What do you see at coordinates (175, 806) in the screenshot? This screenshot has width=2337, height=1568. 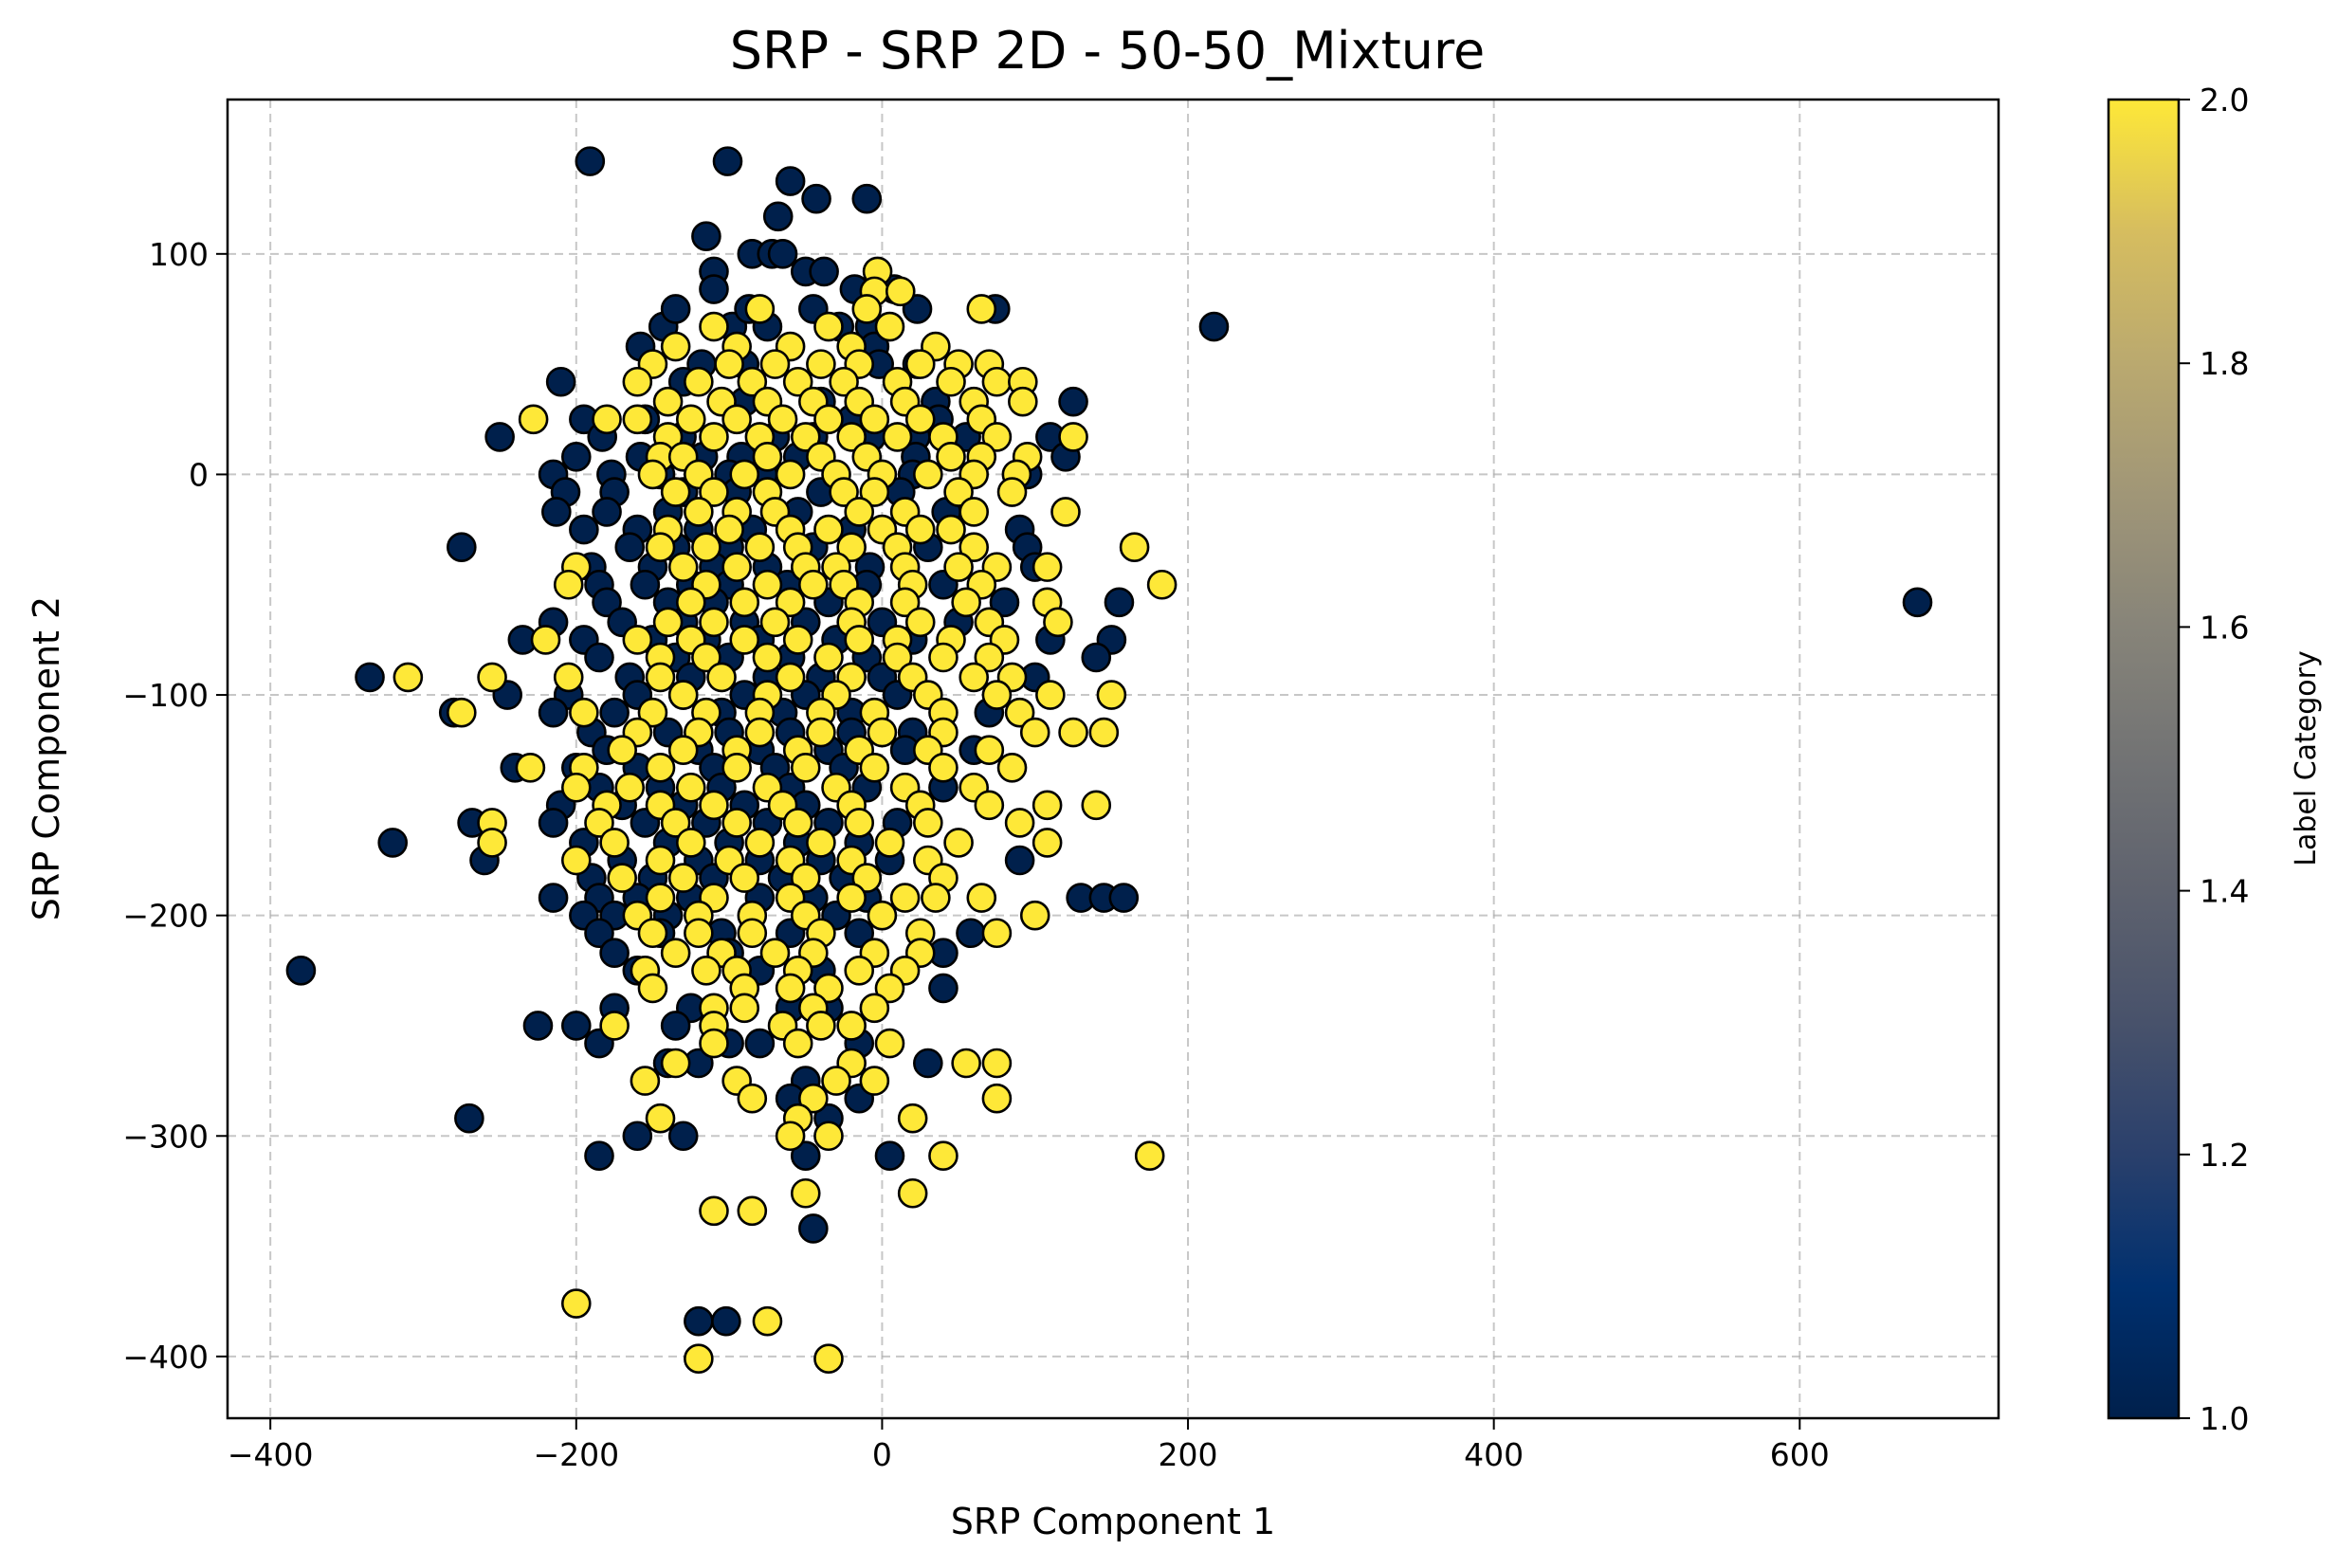 I see `y-axis: −400 −300 −200 −100 0 100` at bounding box center [175, 806].